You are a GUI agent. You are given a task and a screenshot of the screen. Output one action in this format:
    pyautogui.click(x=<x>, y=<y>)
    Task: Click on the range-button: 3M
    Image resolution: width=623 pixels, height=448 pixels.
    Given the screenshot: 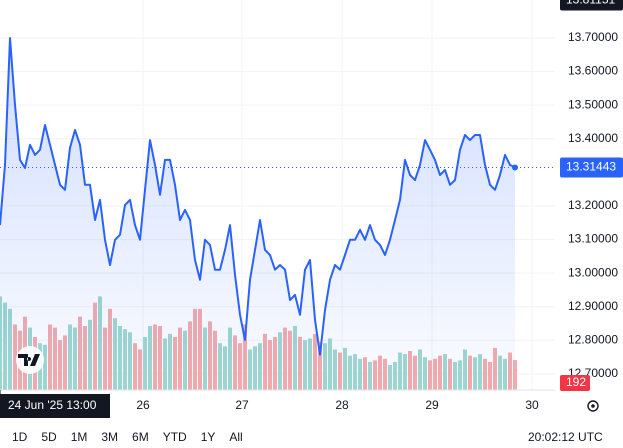 What is the action you would take?
    pyautogui.click(x=109, y=437)
    